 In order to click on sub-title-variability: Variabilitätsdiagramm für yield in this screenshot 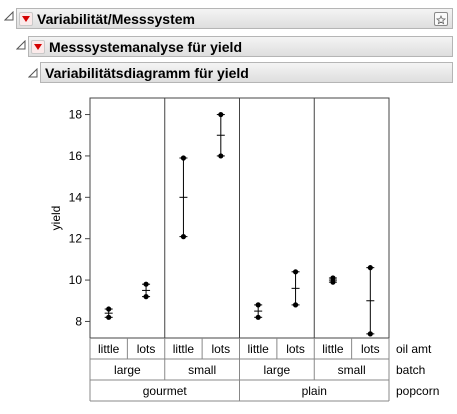, I will do `click(147, 72)`.